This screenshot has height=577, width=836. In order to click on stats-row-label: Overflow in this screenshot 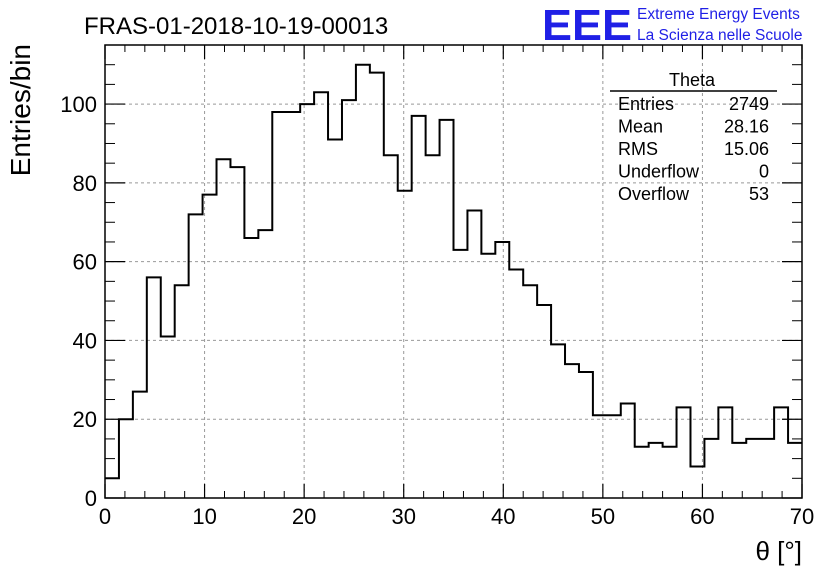, I will do `click(654, 194)`.